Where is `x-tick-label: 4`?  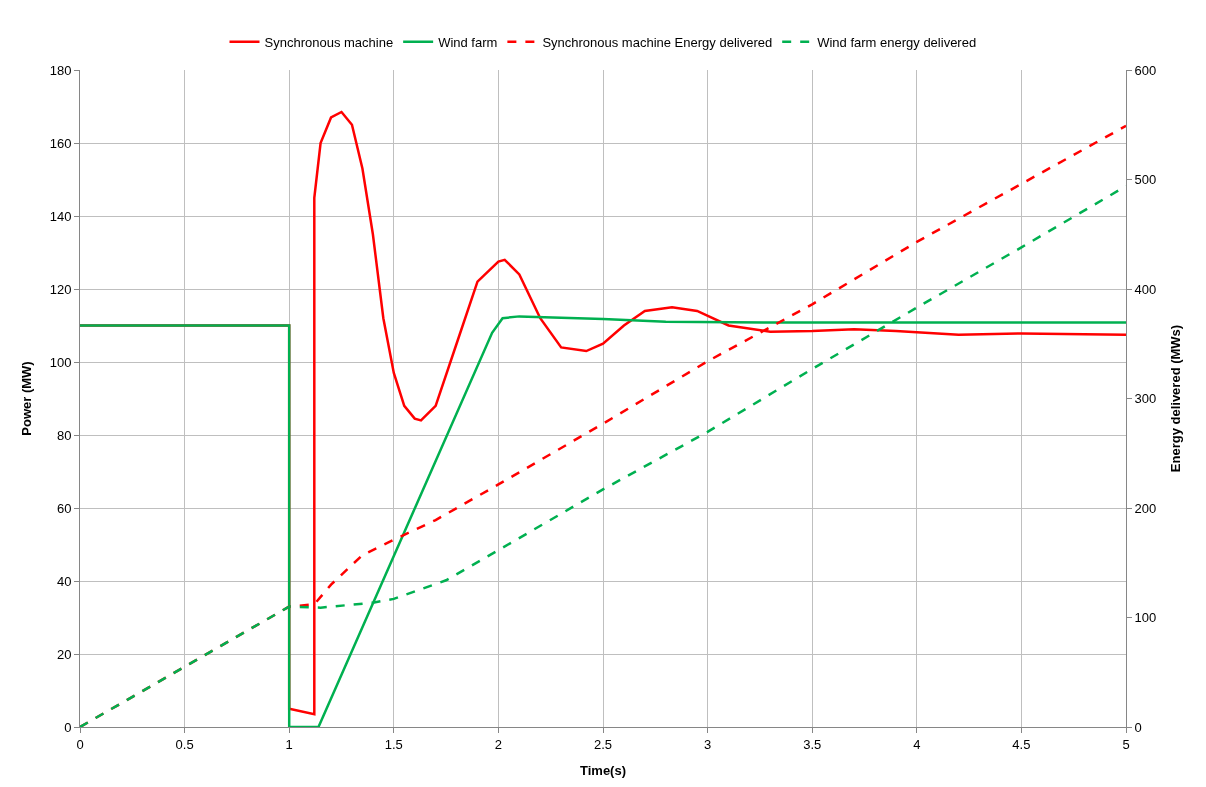 x-tick-label: 4 is located at coordinates (917, 744).